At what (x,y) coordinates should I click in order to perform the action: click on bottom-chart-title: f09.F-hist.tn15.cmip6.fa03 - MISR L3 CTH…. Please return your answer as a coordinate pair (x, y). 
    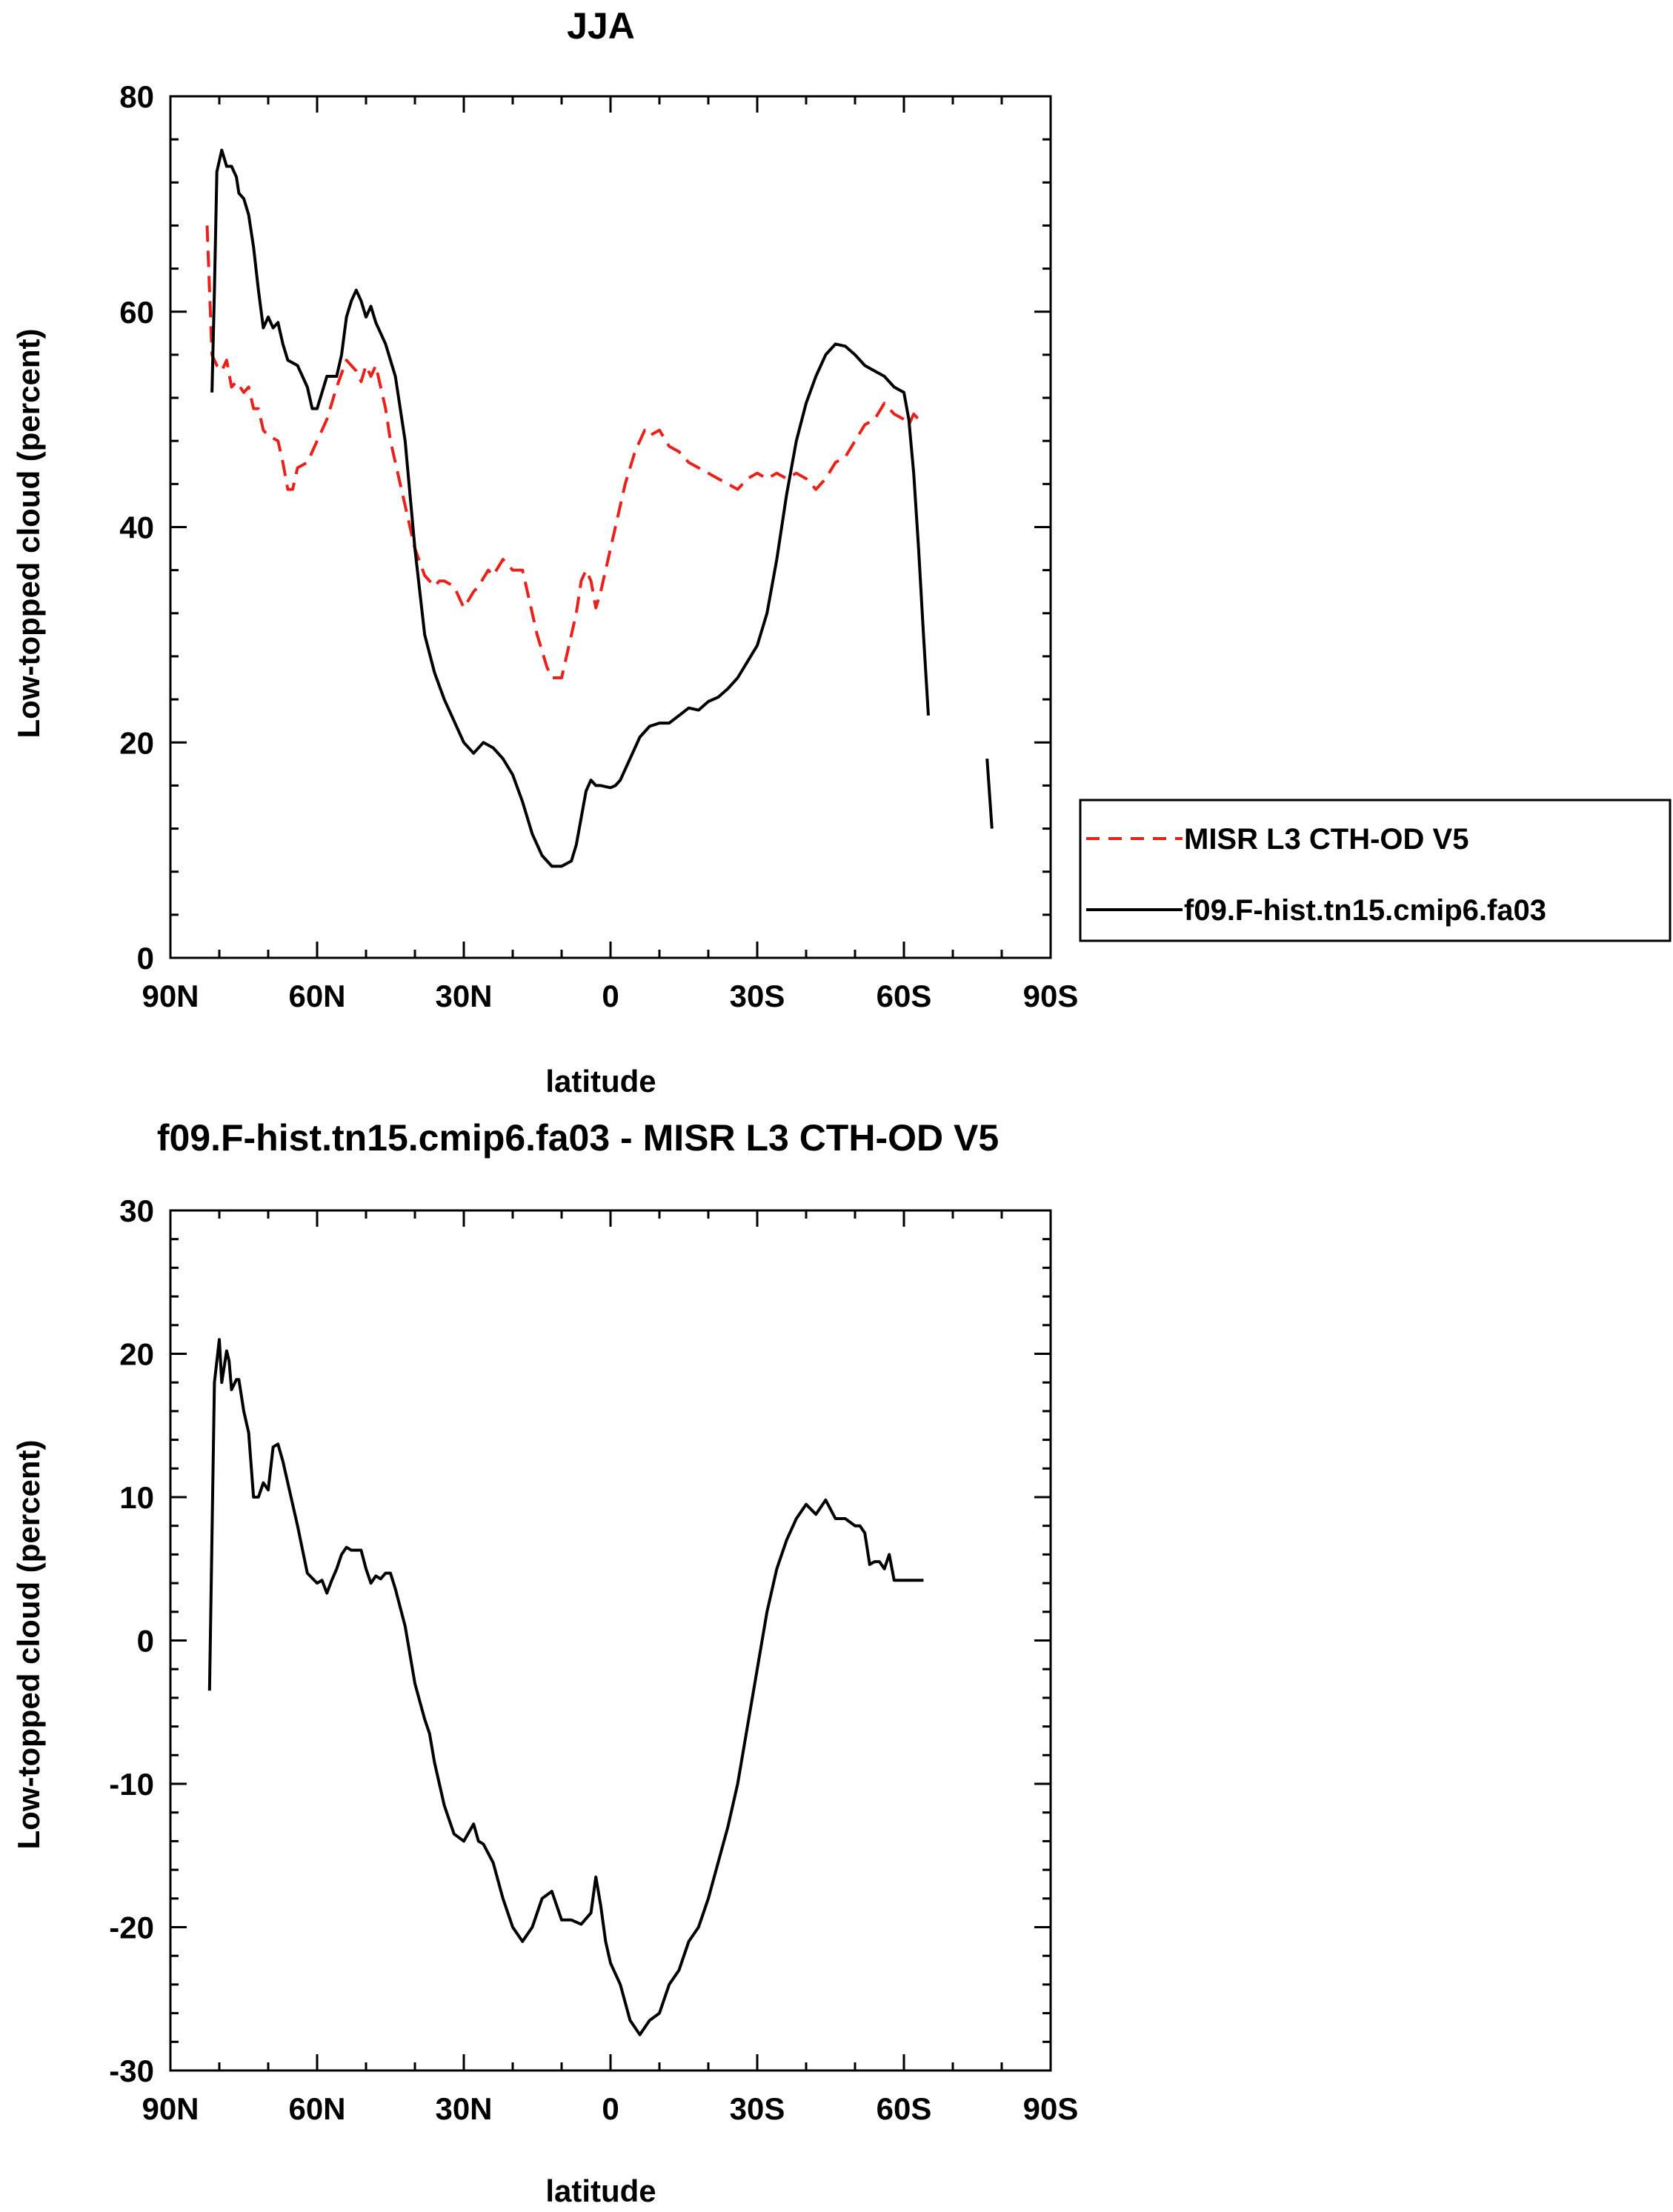
    Looking at the image, I should click on (578, 1138).